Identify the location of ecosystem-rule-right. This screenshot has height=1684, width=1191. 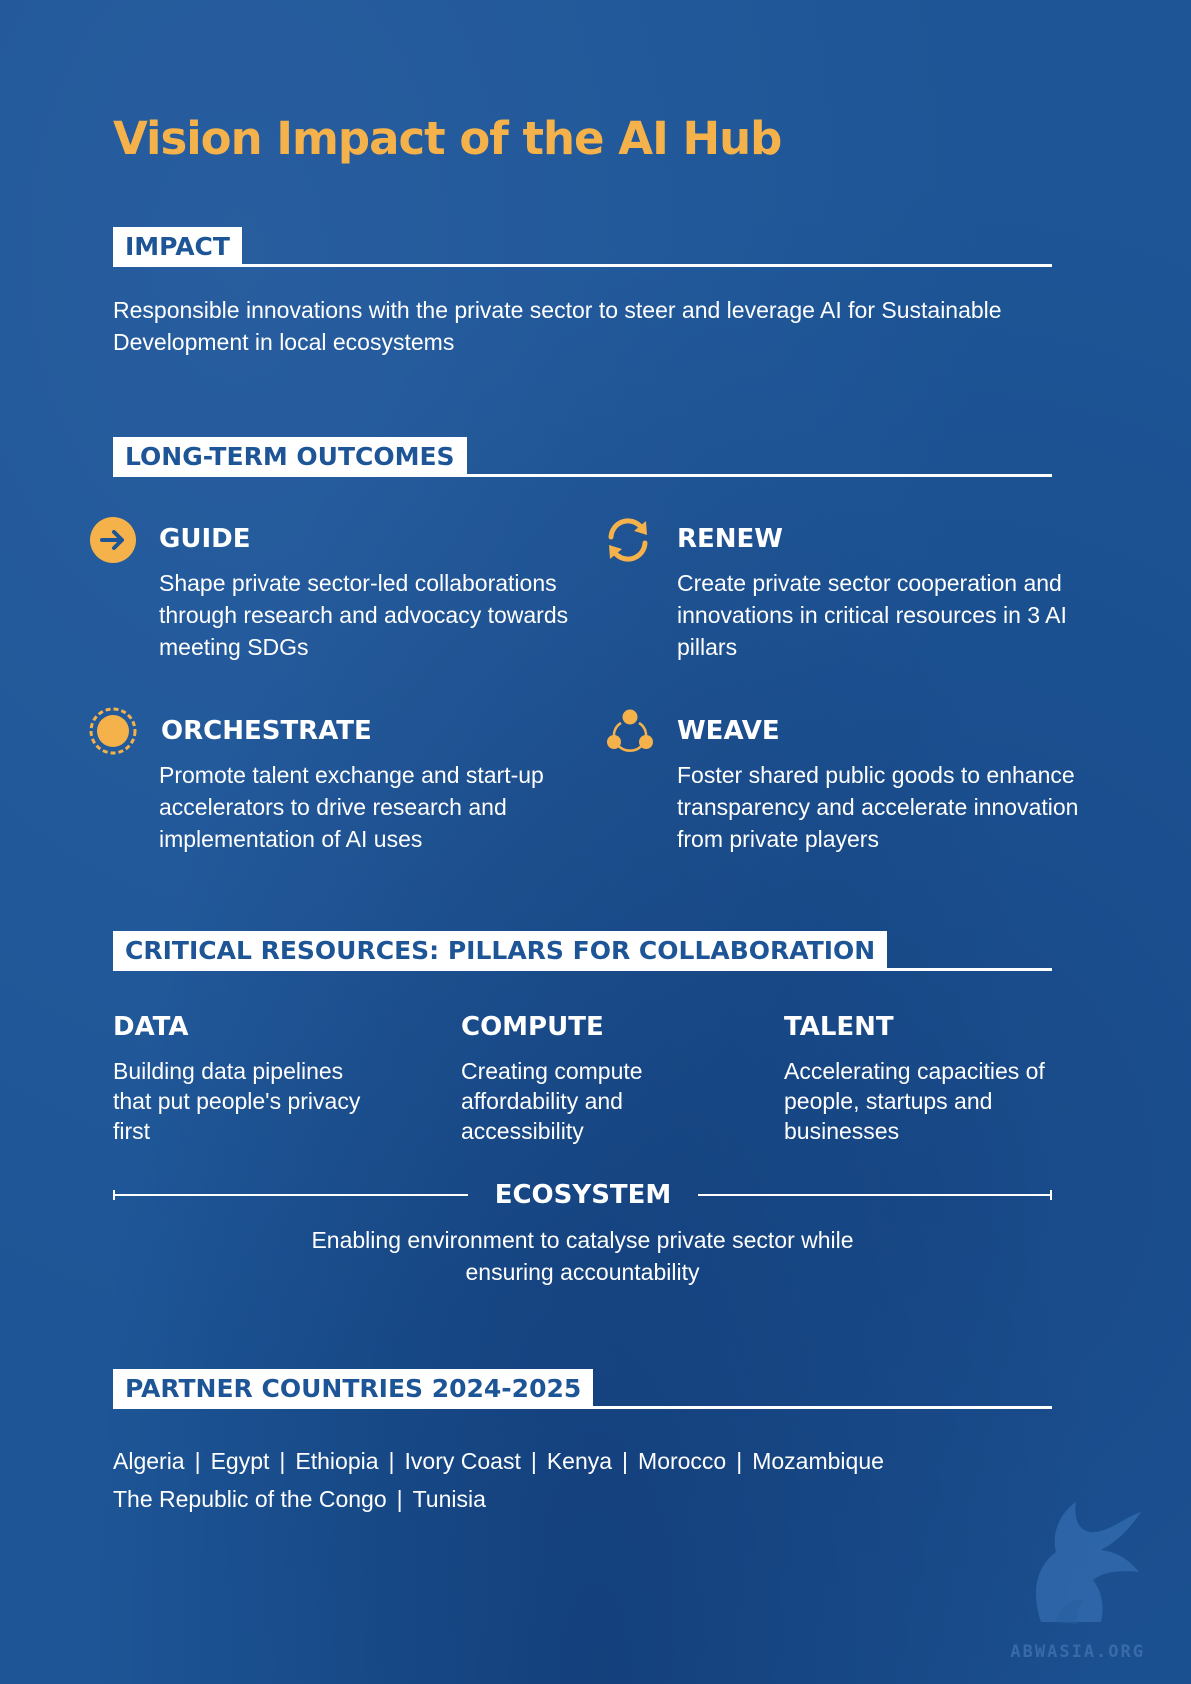
(875, 1195).